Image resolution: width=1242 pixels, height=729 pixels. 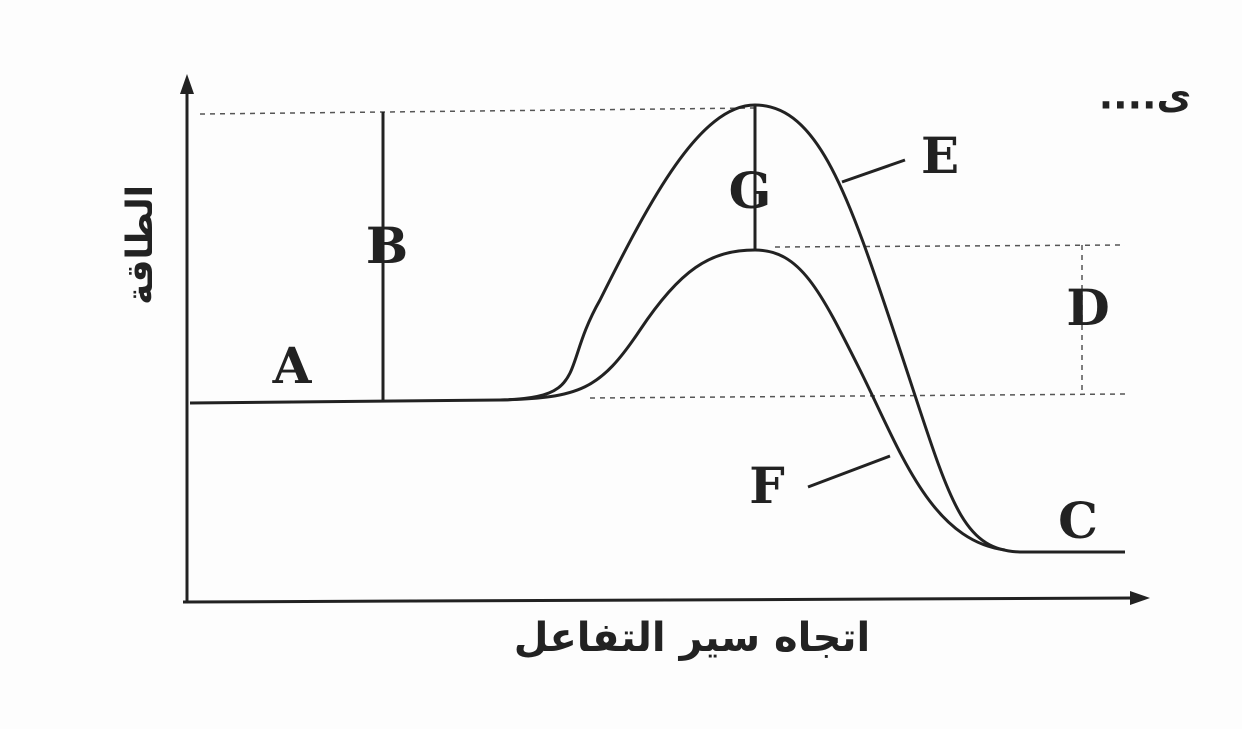 What do you see at coordinates (940, 155) in the screenshot?
I see `label-e: E` at bounding box center [940, 155].